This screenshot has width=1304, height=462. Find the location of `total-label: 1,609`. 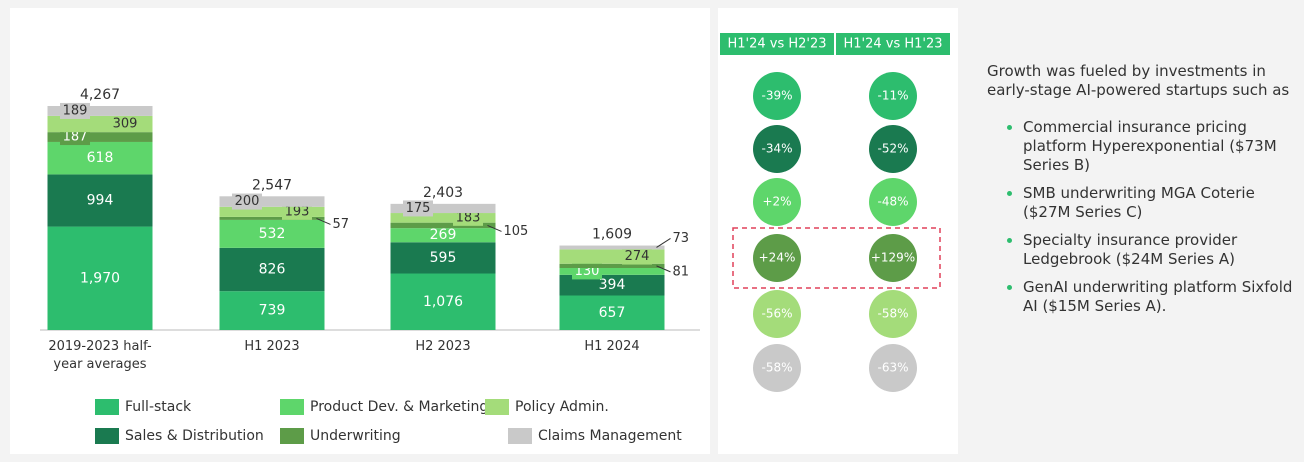

total-label: 1,609 is located at coordinates (612, 235).